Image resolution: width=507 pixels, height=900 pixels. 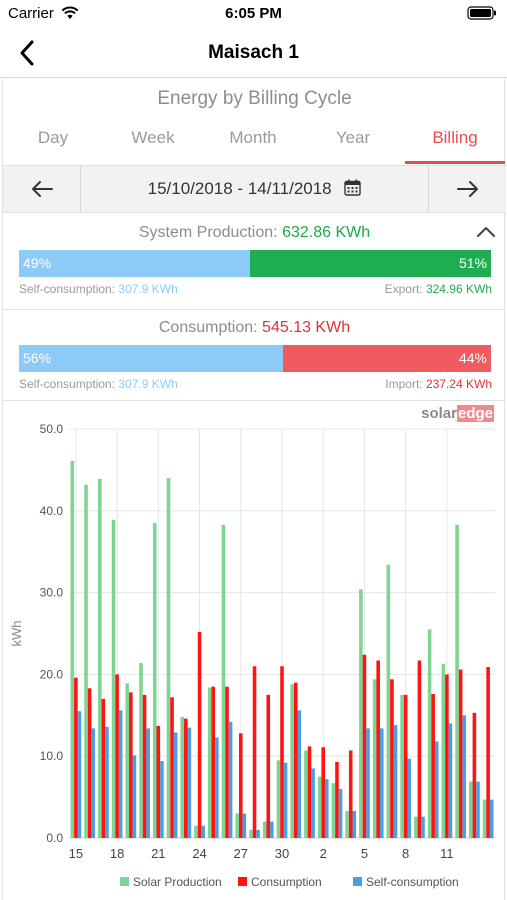 I want to click on production-self-legend: Self-consumption: 307.9 KWh, so click(x=98, y=289).